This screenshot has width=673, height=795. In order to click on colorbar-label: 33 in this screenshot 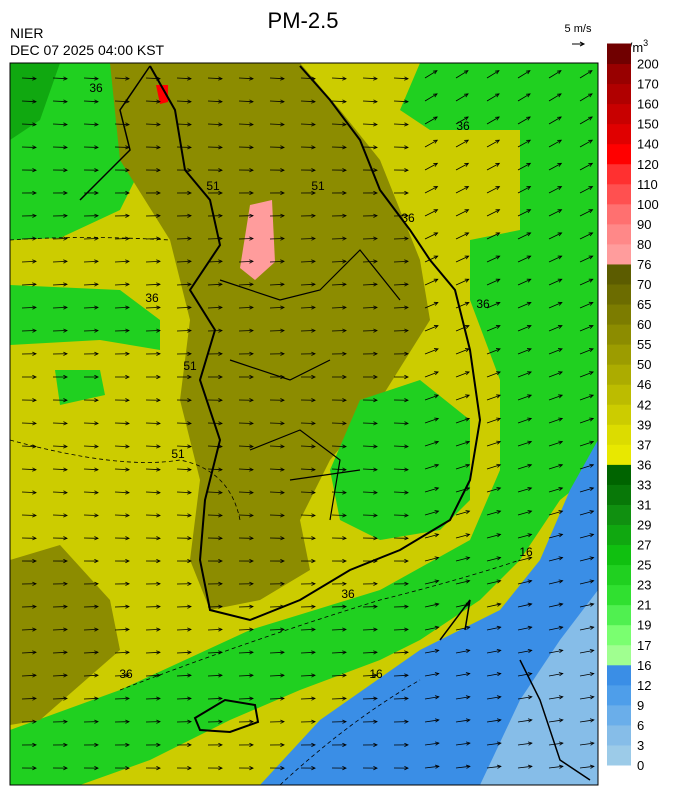, I will do `click(644, 484)`.